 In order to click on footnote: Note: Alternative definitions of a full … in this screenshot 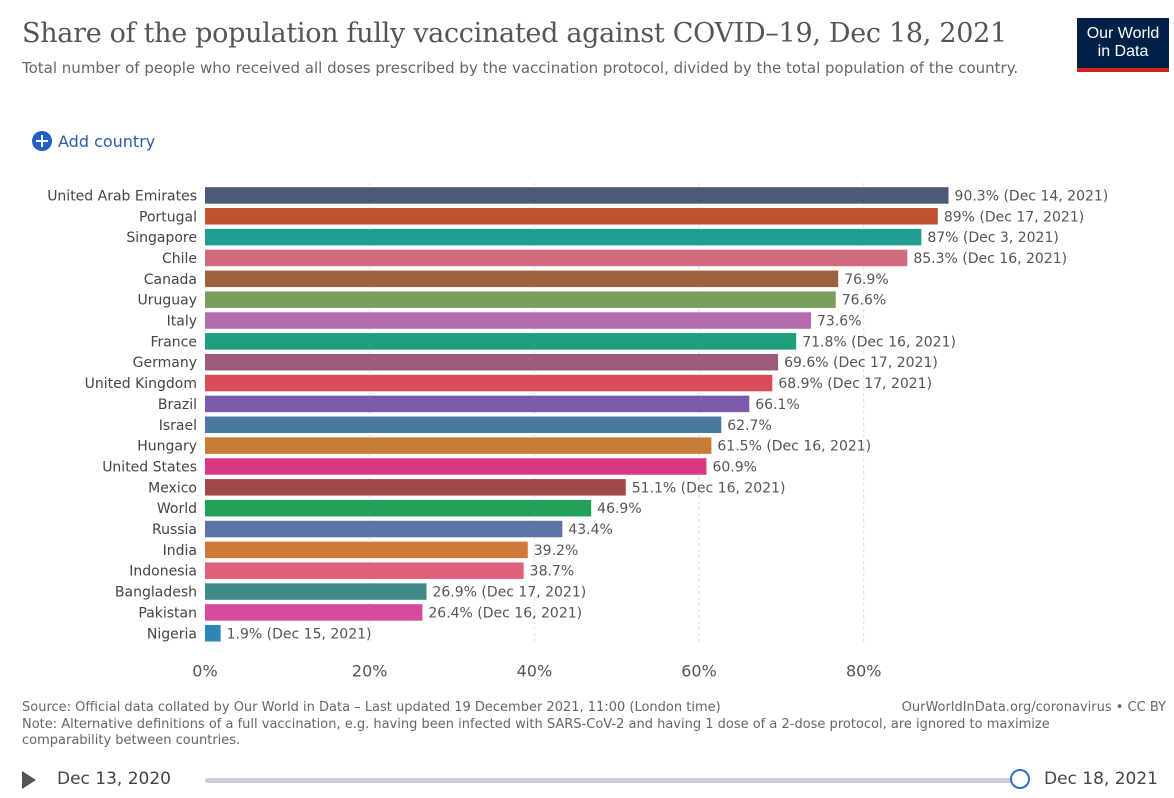, I will do `click(536, 732)`.